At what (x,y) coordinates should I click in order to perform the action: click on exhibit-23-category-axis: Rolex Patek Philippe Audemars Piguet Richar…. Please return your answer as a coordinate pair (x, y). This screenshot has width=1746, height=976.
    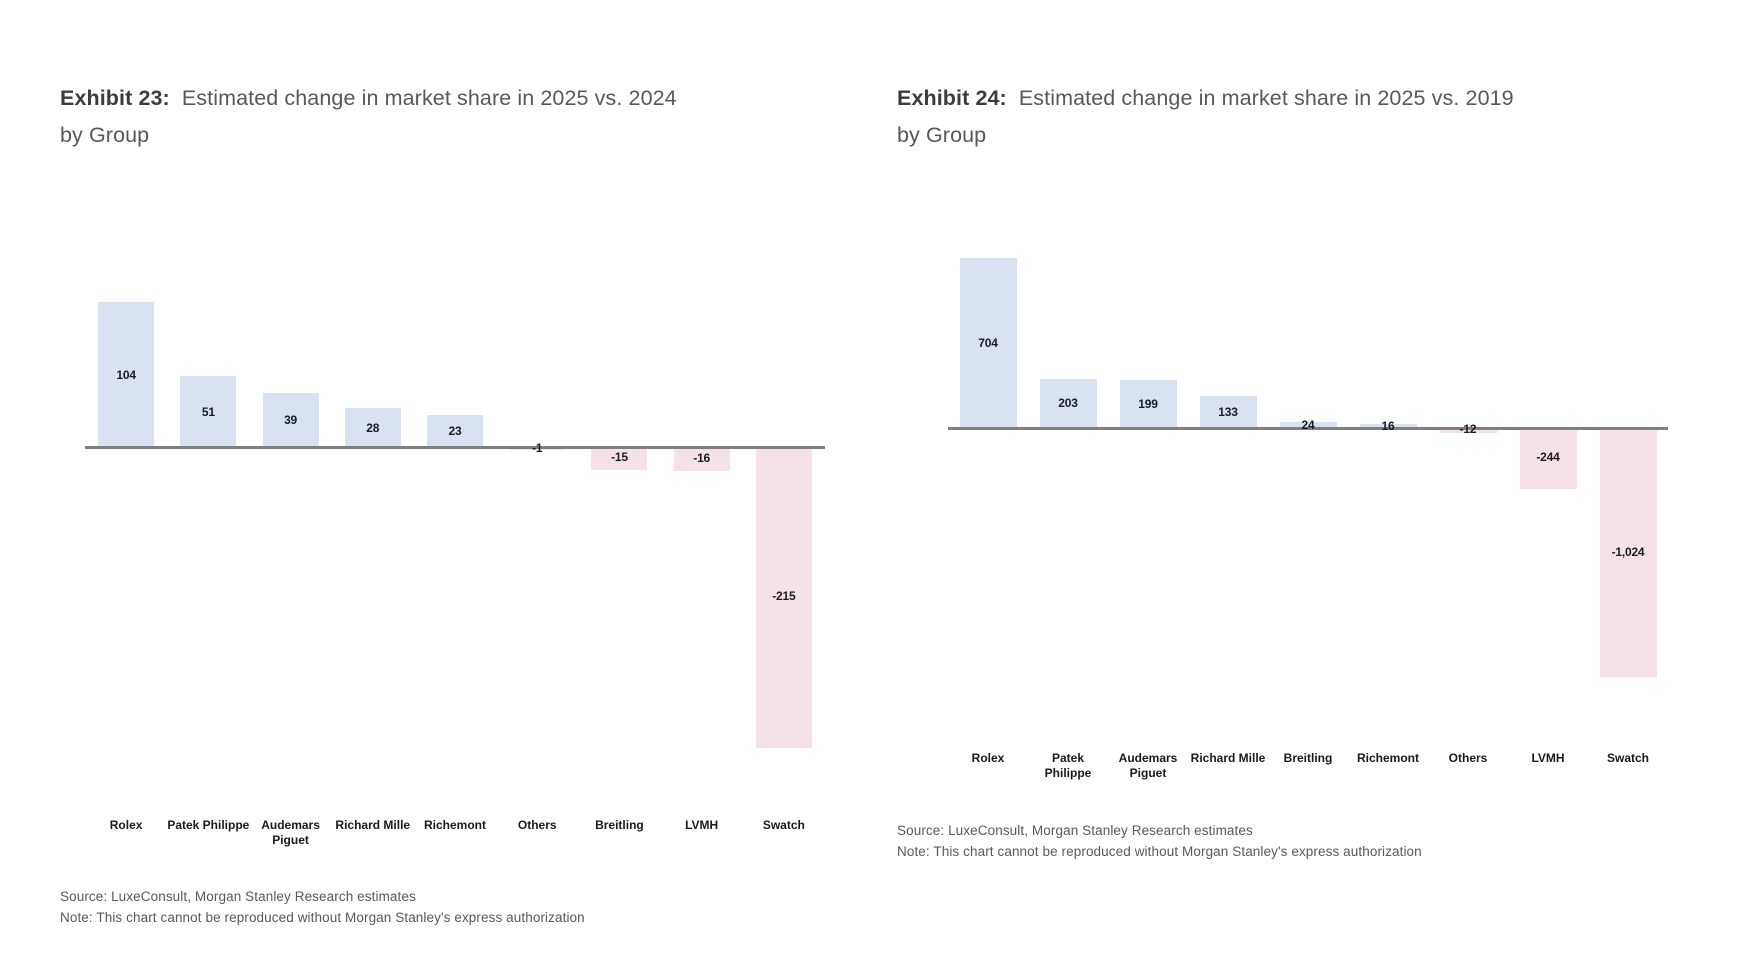
    Looking at the image, I should click on (455, 833).